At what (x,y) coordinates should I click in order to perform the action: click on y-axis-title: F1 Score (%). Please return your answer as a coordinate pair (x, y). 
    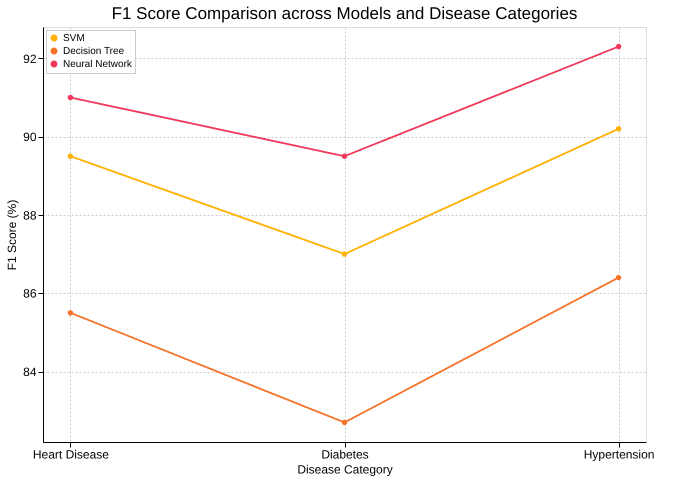
    Looking at the image, I should click on (12, 235).